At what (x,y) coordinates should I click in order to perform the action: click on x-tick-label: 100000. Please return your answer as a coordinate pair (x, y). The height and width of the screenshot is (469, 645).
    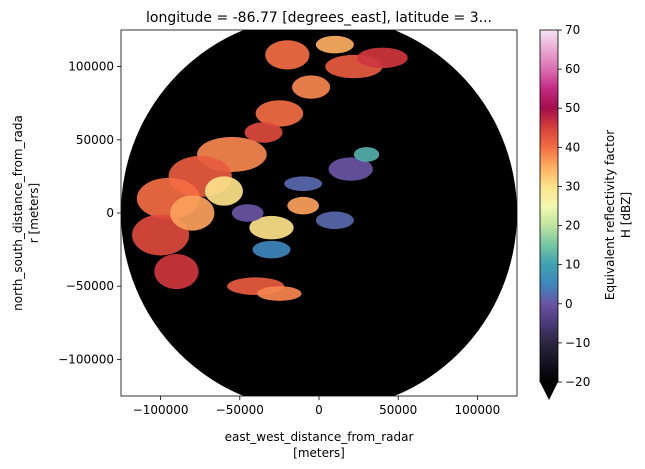
    Looking at the image, I should click on (477, 410).